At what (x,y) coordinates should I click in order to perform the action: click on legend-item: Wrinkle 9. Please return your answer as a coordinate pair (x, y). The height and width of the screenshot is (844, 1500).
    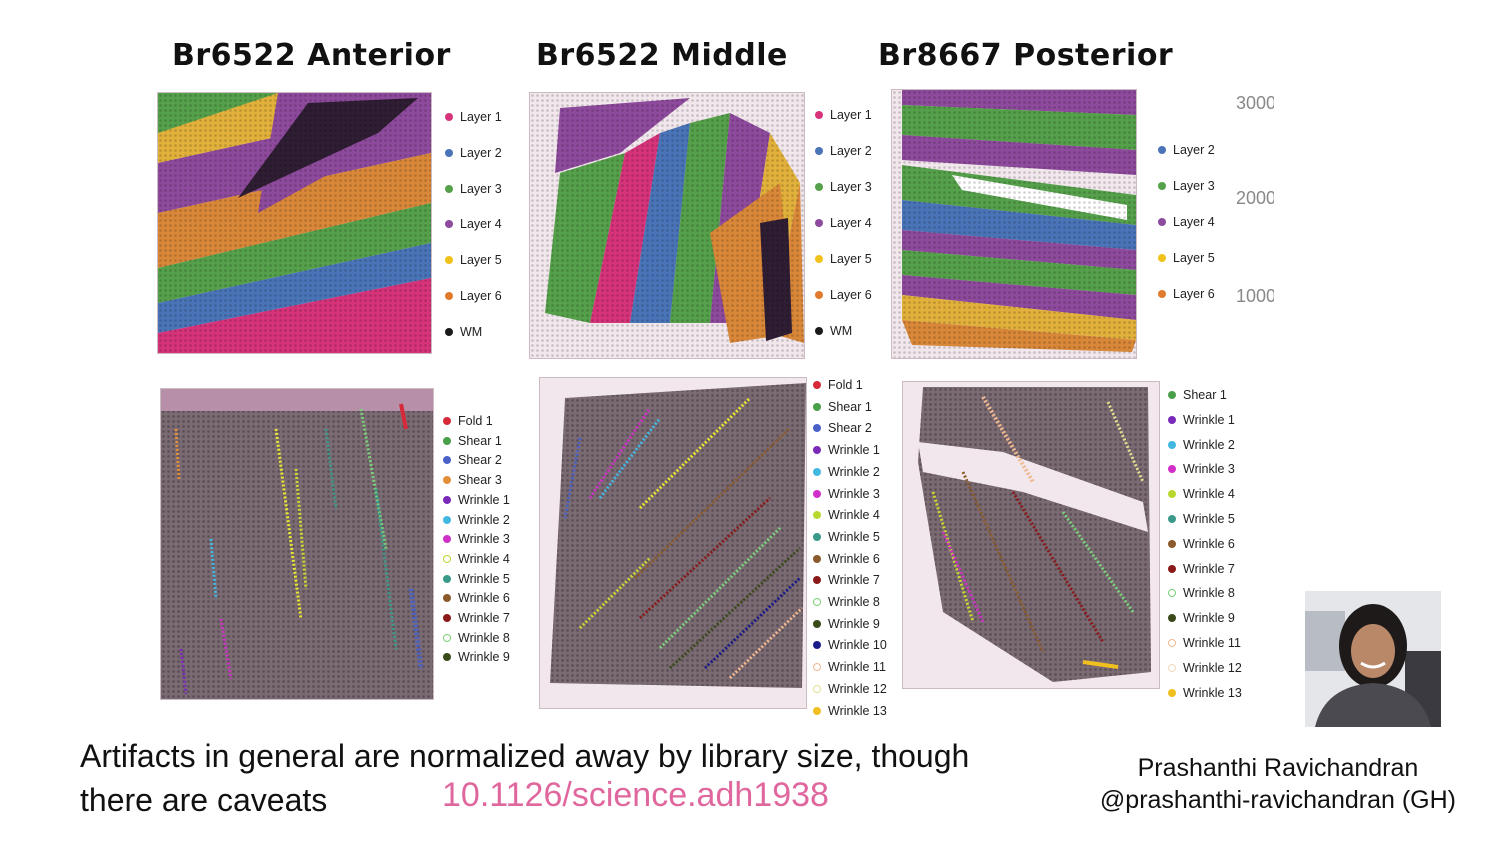
    Looking at the image, I should click on (476, 657).